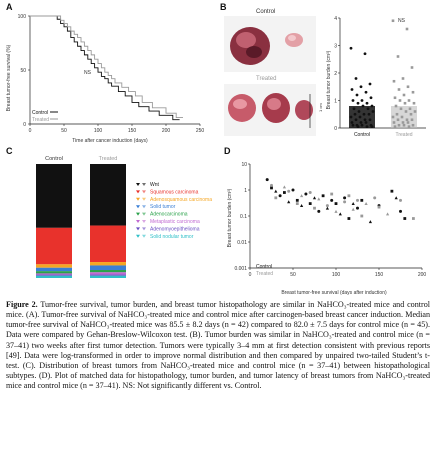 This screenshot has height=463, width=436. What do you see at coordinates (264, 267) in the screenshot?
I see `panel-d-legend-control: Control` at bounding box center [264, 267].